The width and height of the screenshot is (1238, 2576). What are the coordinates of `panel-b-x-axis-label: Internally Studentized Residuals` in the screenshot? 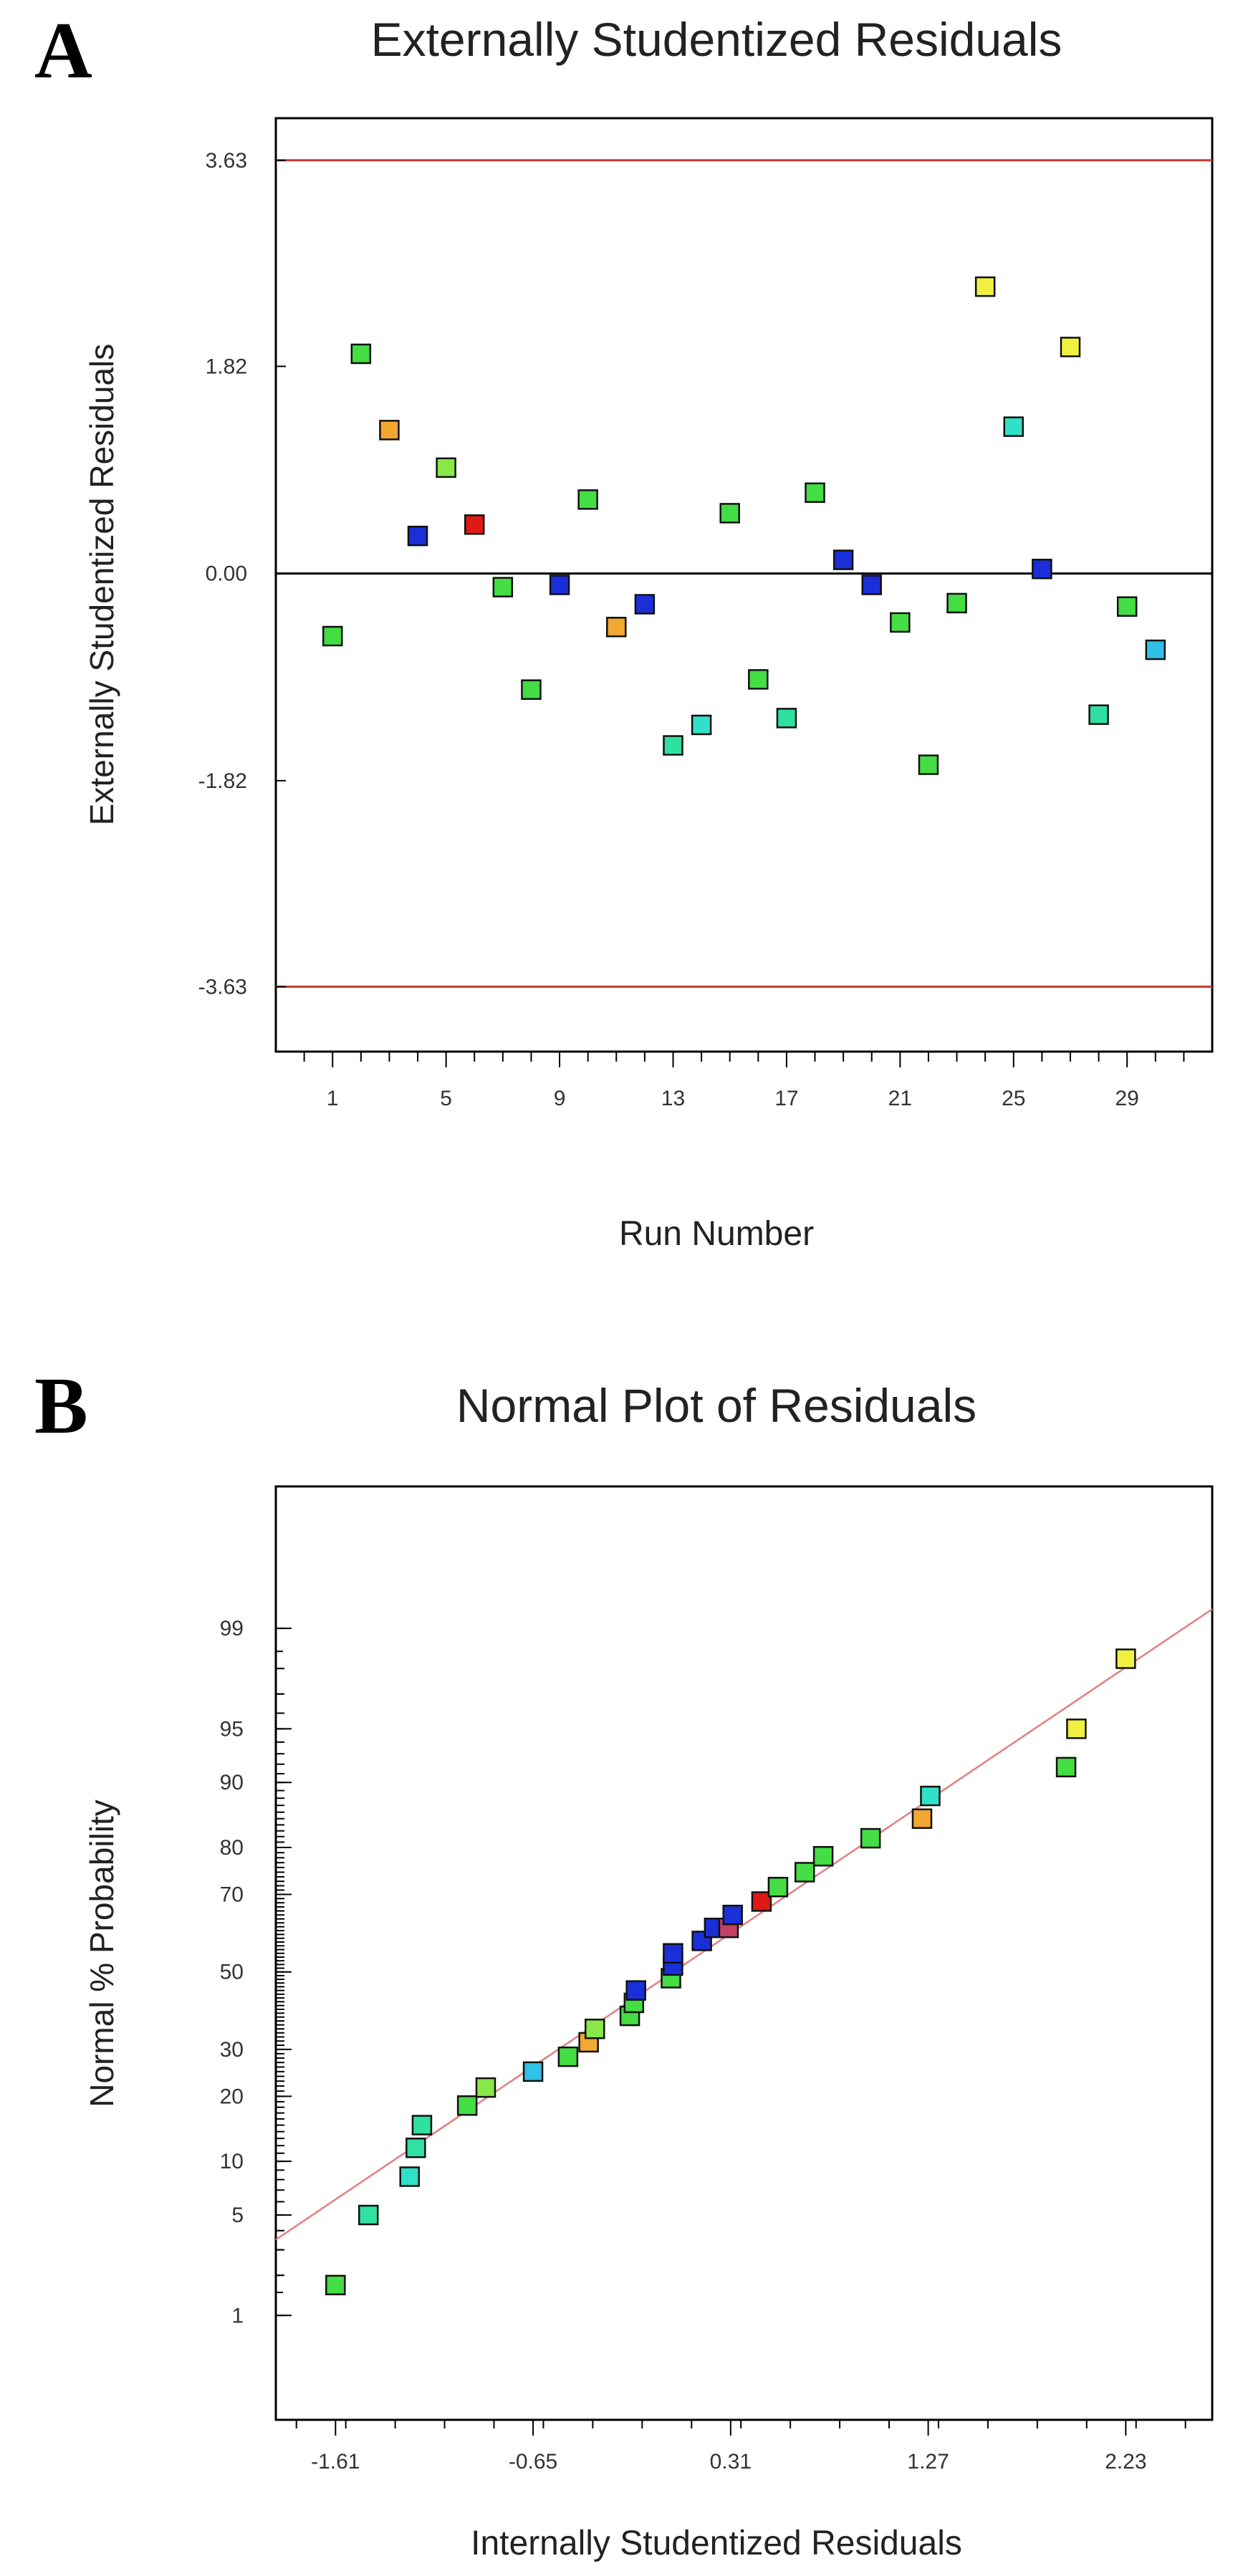 It's located at (717, 2543).